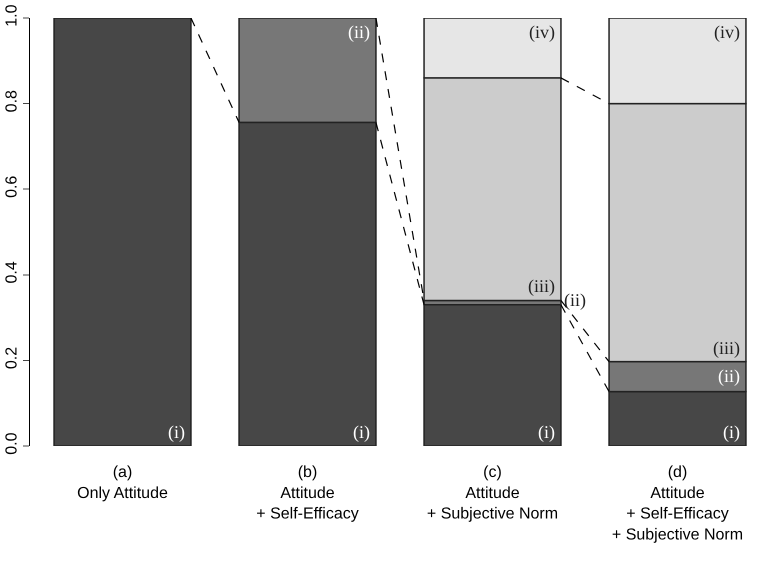 The height and width of the screenshot is (576, 774). What do you see at coordinates (492, 493) in the screenshot?
I see `x-tick-label: (c) Attitude + Subjective Norm` at bounding box center [492, 493].